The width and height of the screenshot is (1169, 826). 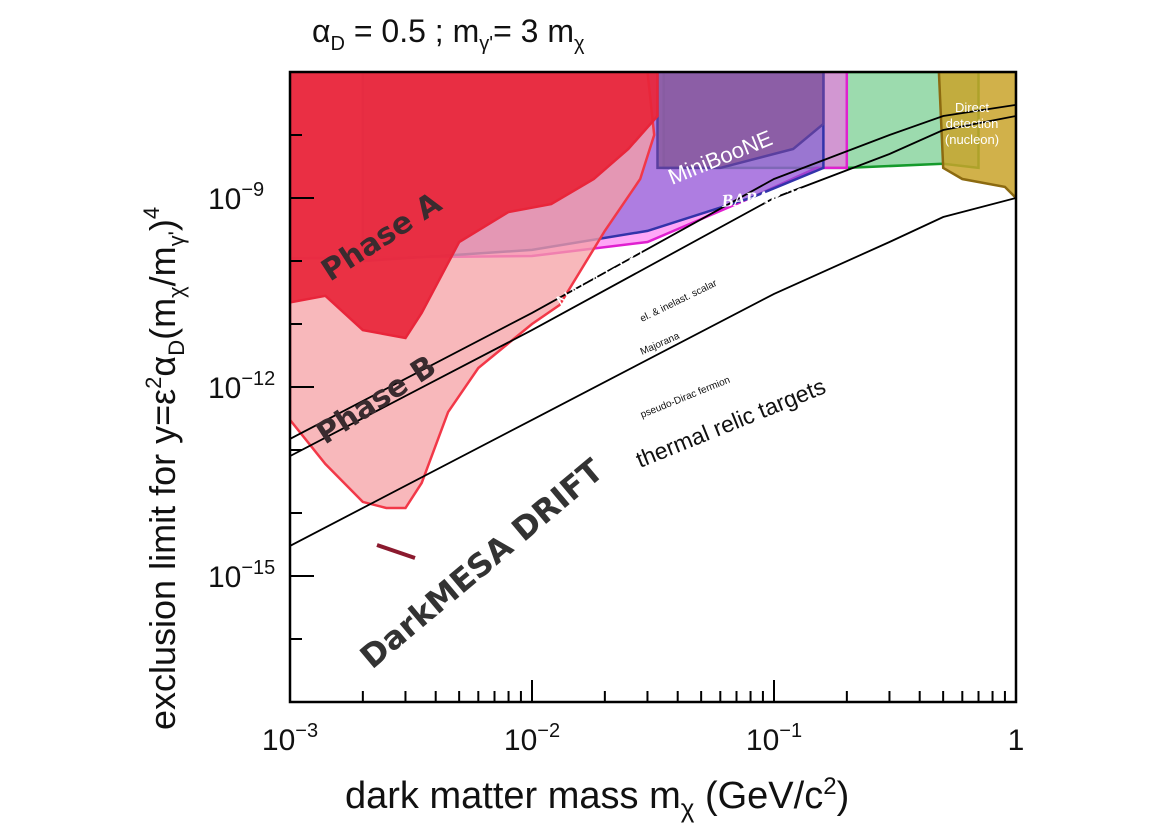 What do you see at coordinates (597, 798) in the screenshot?
I see `x-axis-label: dark matter mass mχ (GeV/c2)` at bounding box center [597, 798].